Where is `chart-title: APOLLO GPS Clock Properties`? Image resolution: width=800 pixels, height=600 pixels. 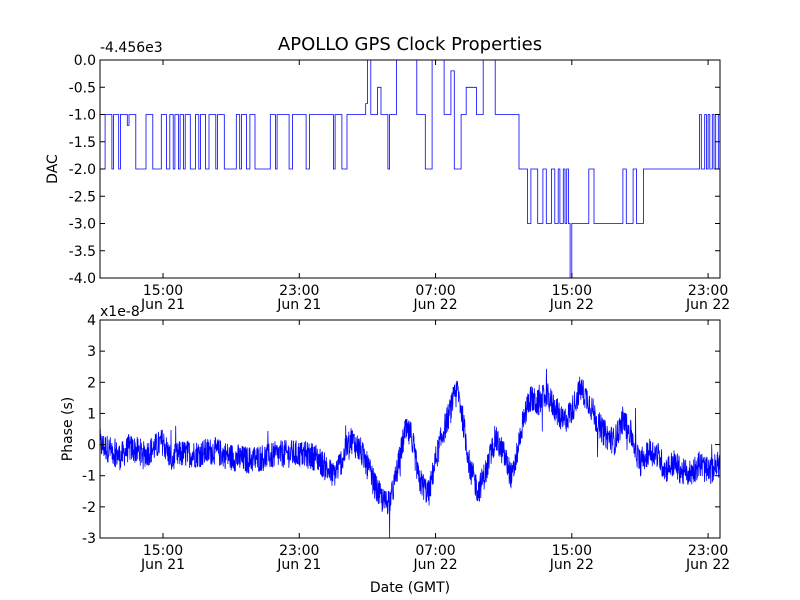
chart-title: APOLLO GPS Clock Properties is located at coordinates (410, 44).